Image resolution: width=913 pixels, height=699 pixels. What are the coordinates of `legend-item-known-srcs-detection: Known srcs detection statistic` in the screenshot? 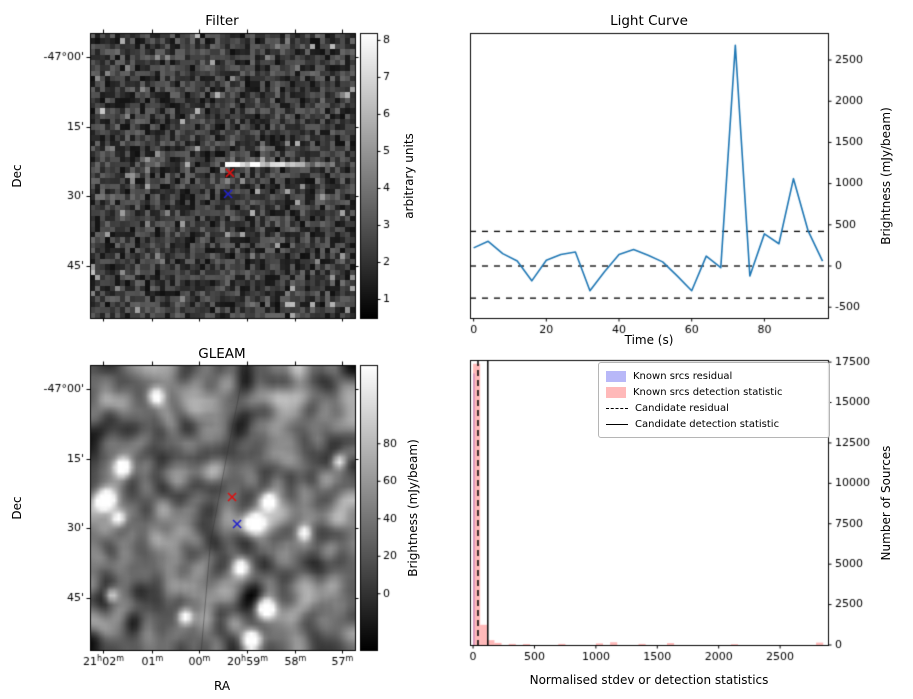 It's located at (714, 392).